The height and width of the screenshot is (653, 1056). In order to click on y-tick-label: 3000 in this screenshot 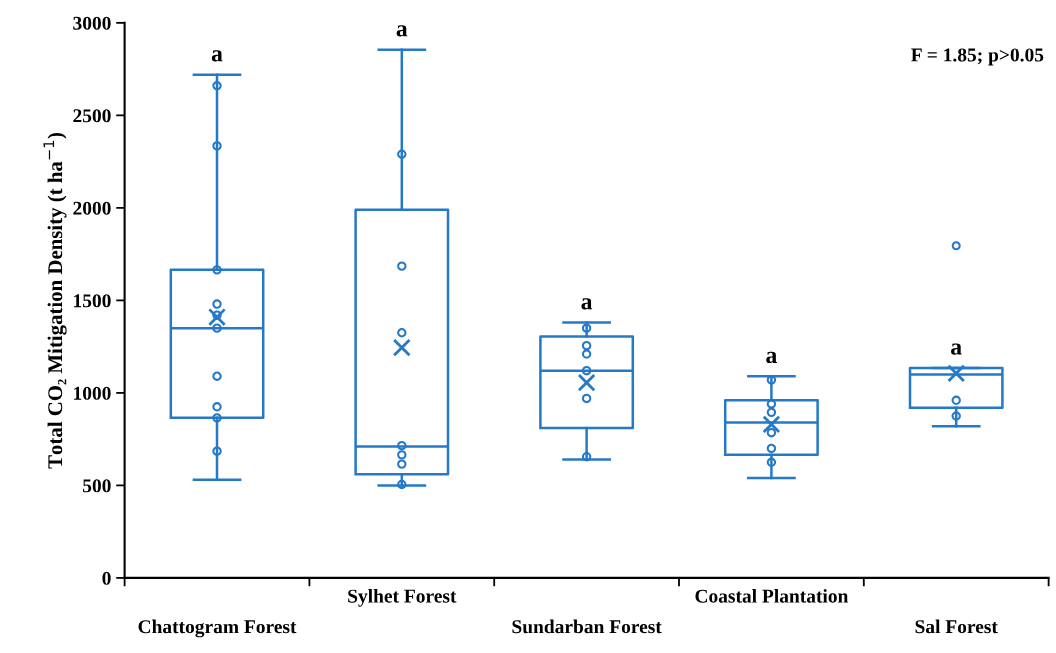, I will do `click(92, 23)`.